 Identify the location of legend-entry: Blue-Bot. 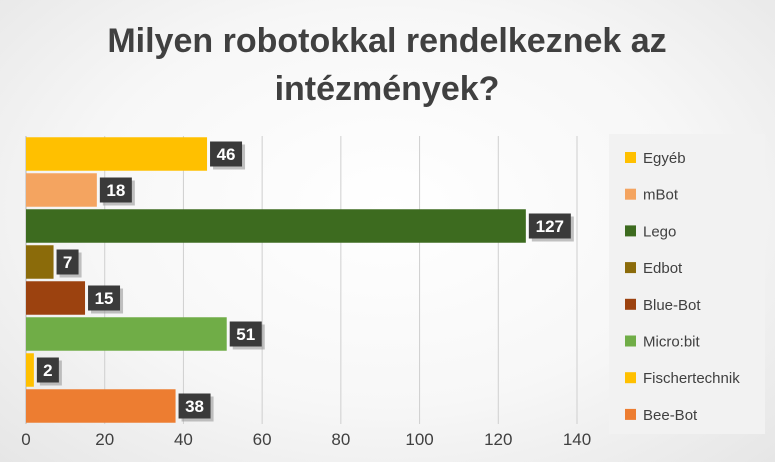
(672, 305).